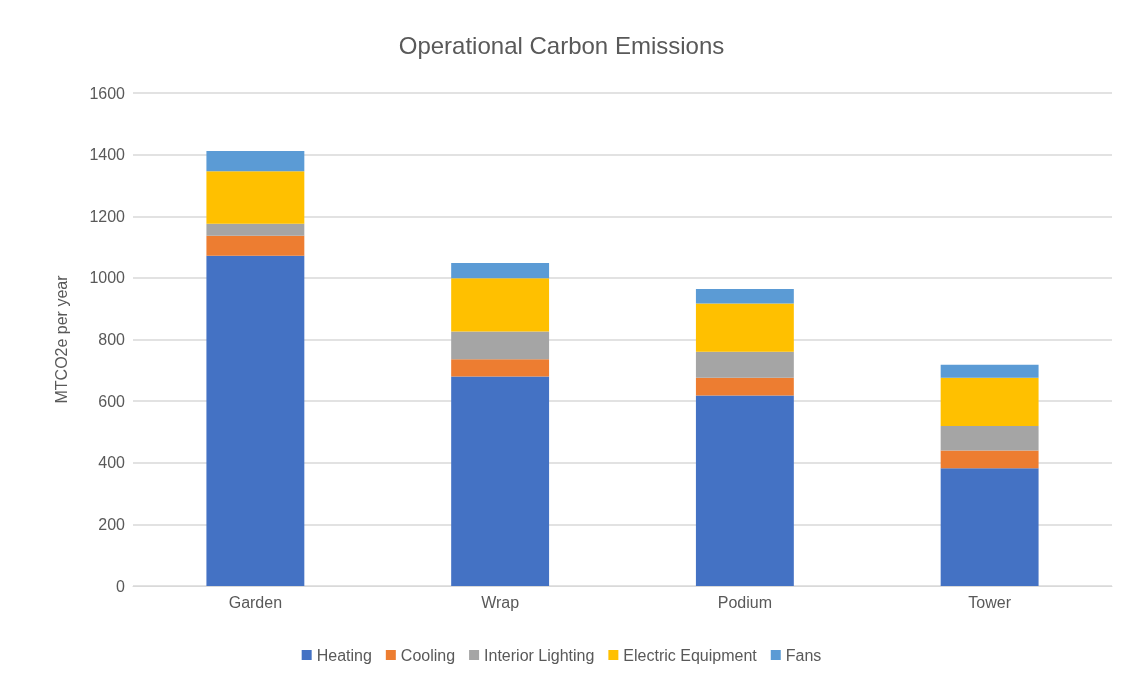 This screenshot has width=1123, height=680. Describe the element at coordinates (121, 586) in the screenshot. I see `y-tick-label: 0` at that location.